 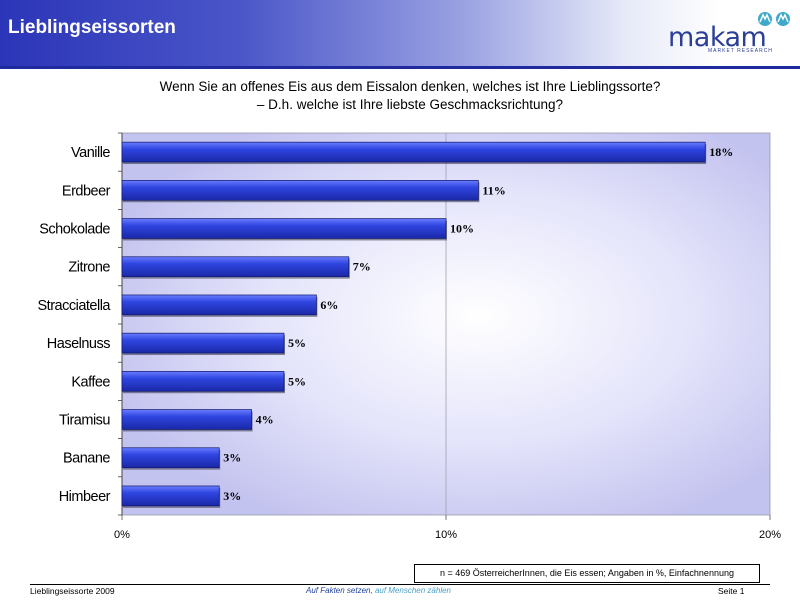 I want to click on header-divider, so click(x=400, y=67).